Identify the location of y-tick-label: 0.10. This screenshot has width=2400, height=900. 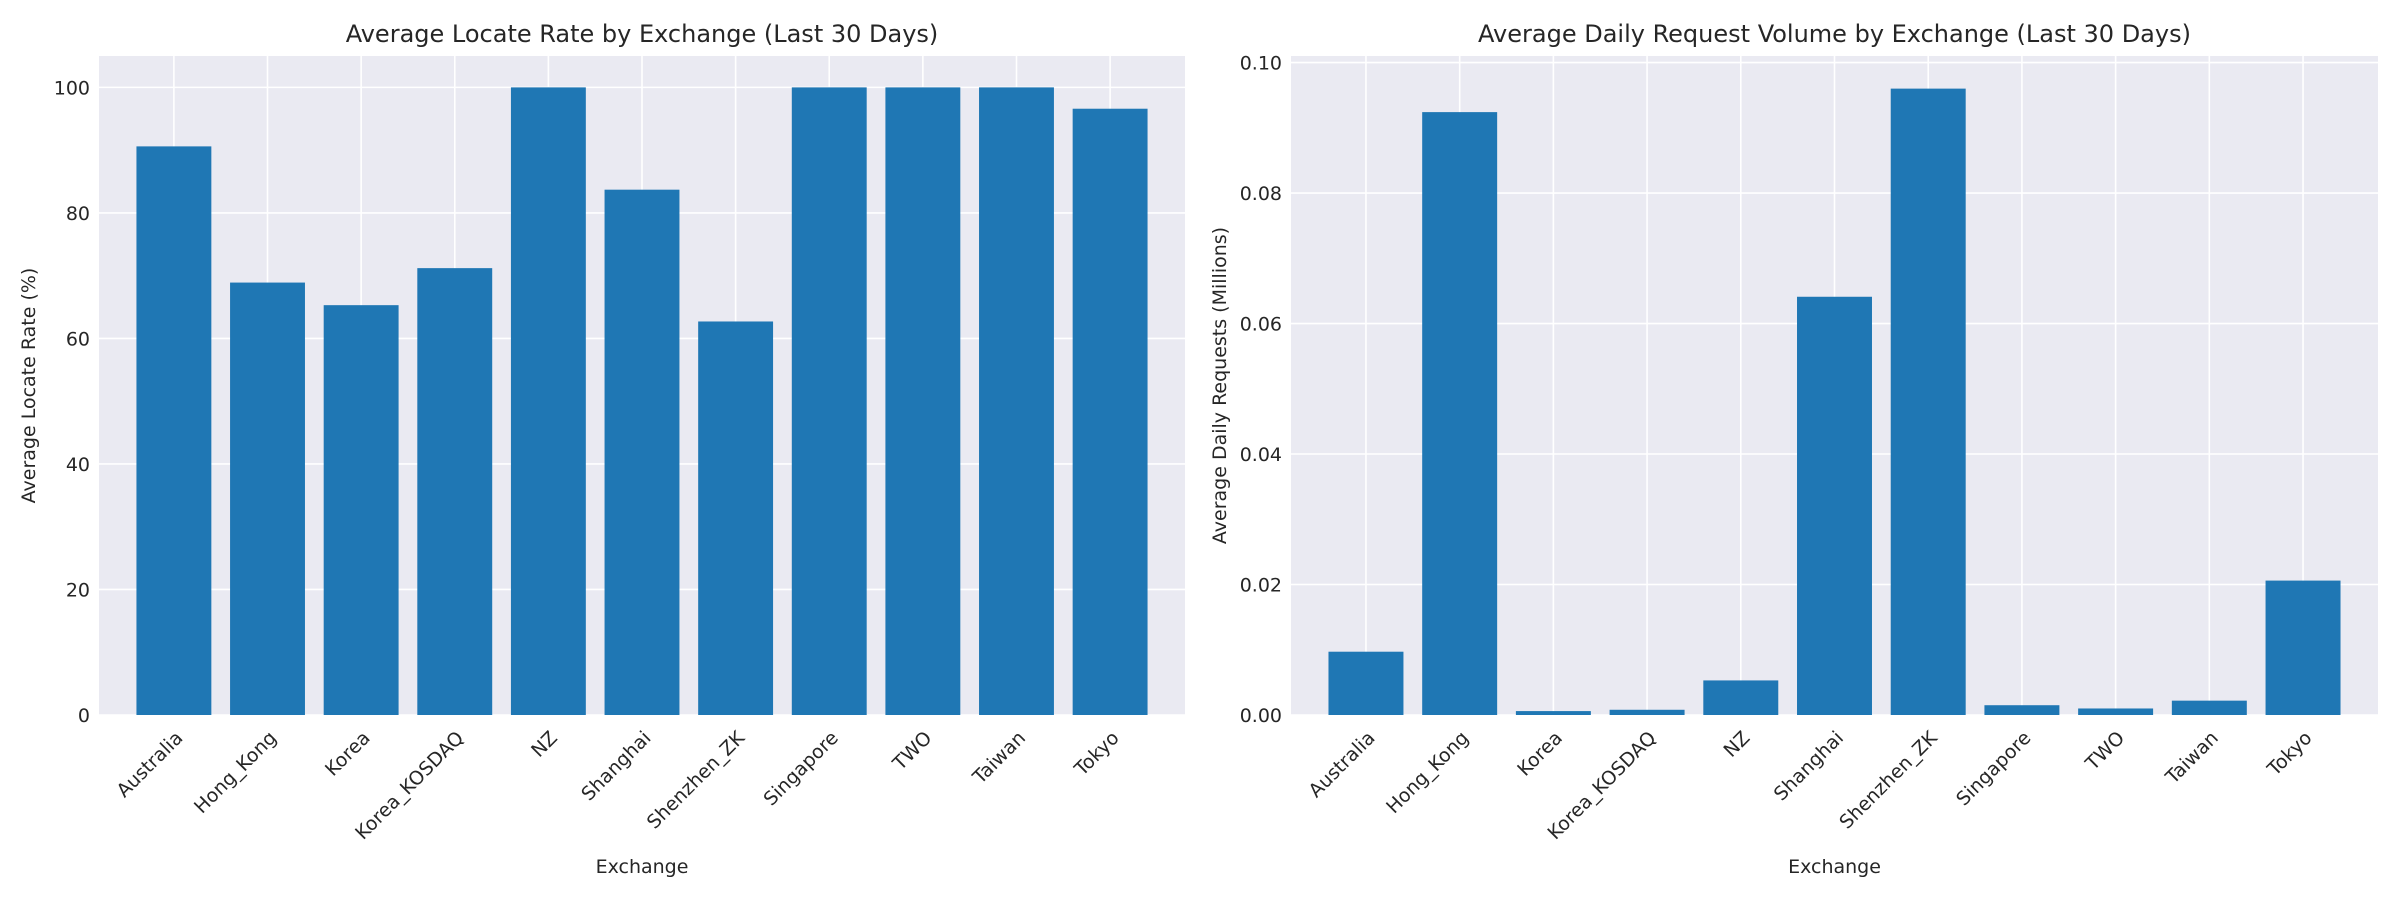
(1261, 64).